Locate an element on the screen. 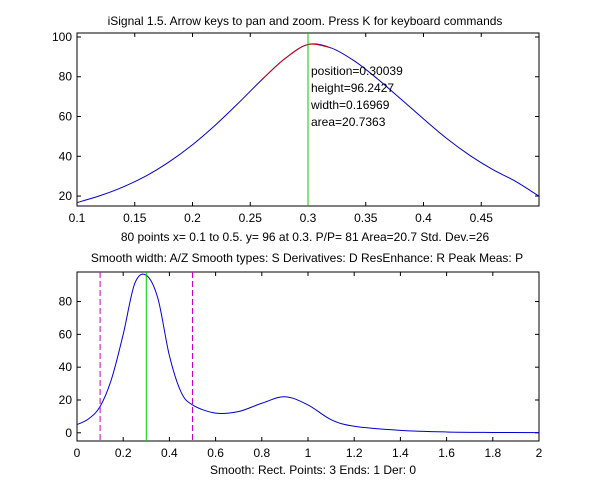 This screenshot has width=596, height=497. top-chart-xtick-label: 0.2 is located at coordinates (192, 218).